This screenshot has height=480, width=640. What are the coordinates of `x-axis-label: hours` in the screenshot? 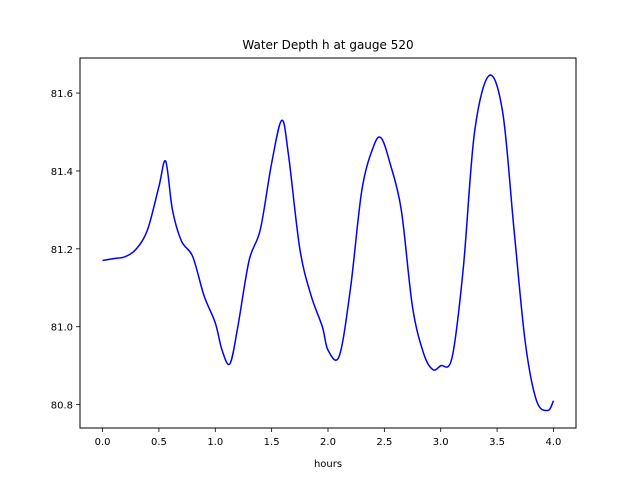 It's located at (328, 464).